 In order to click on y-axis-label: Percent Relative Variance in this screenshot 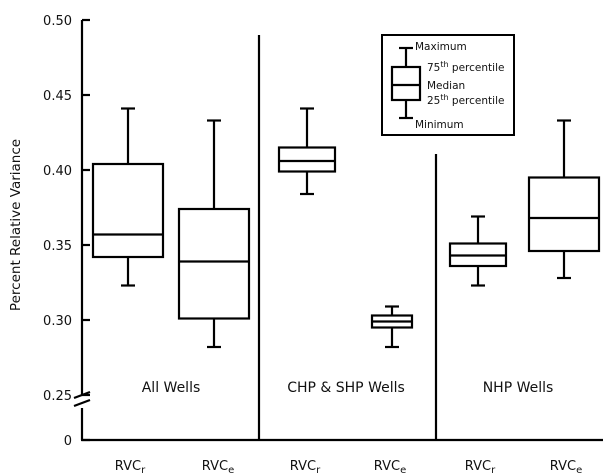, I will do `click(16, 225)`.